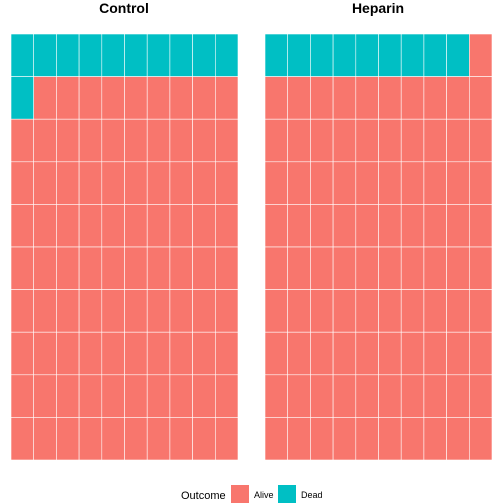 The width and height of the screenshot is (504, 504). I want to click on legend-title: Outcome, so click(203, 496).